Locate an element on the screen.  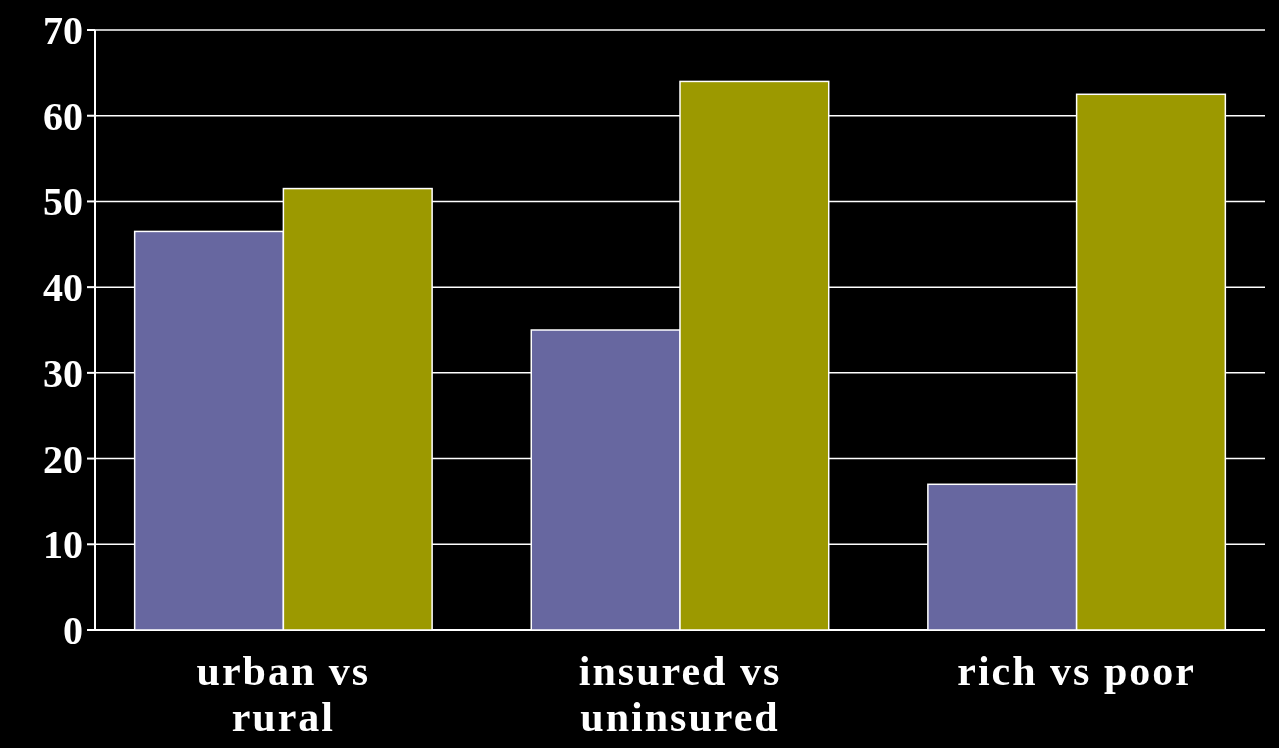
y-tick-label: 70 is located at coordinates (63, 30).